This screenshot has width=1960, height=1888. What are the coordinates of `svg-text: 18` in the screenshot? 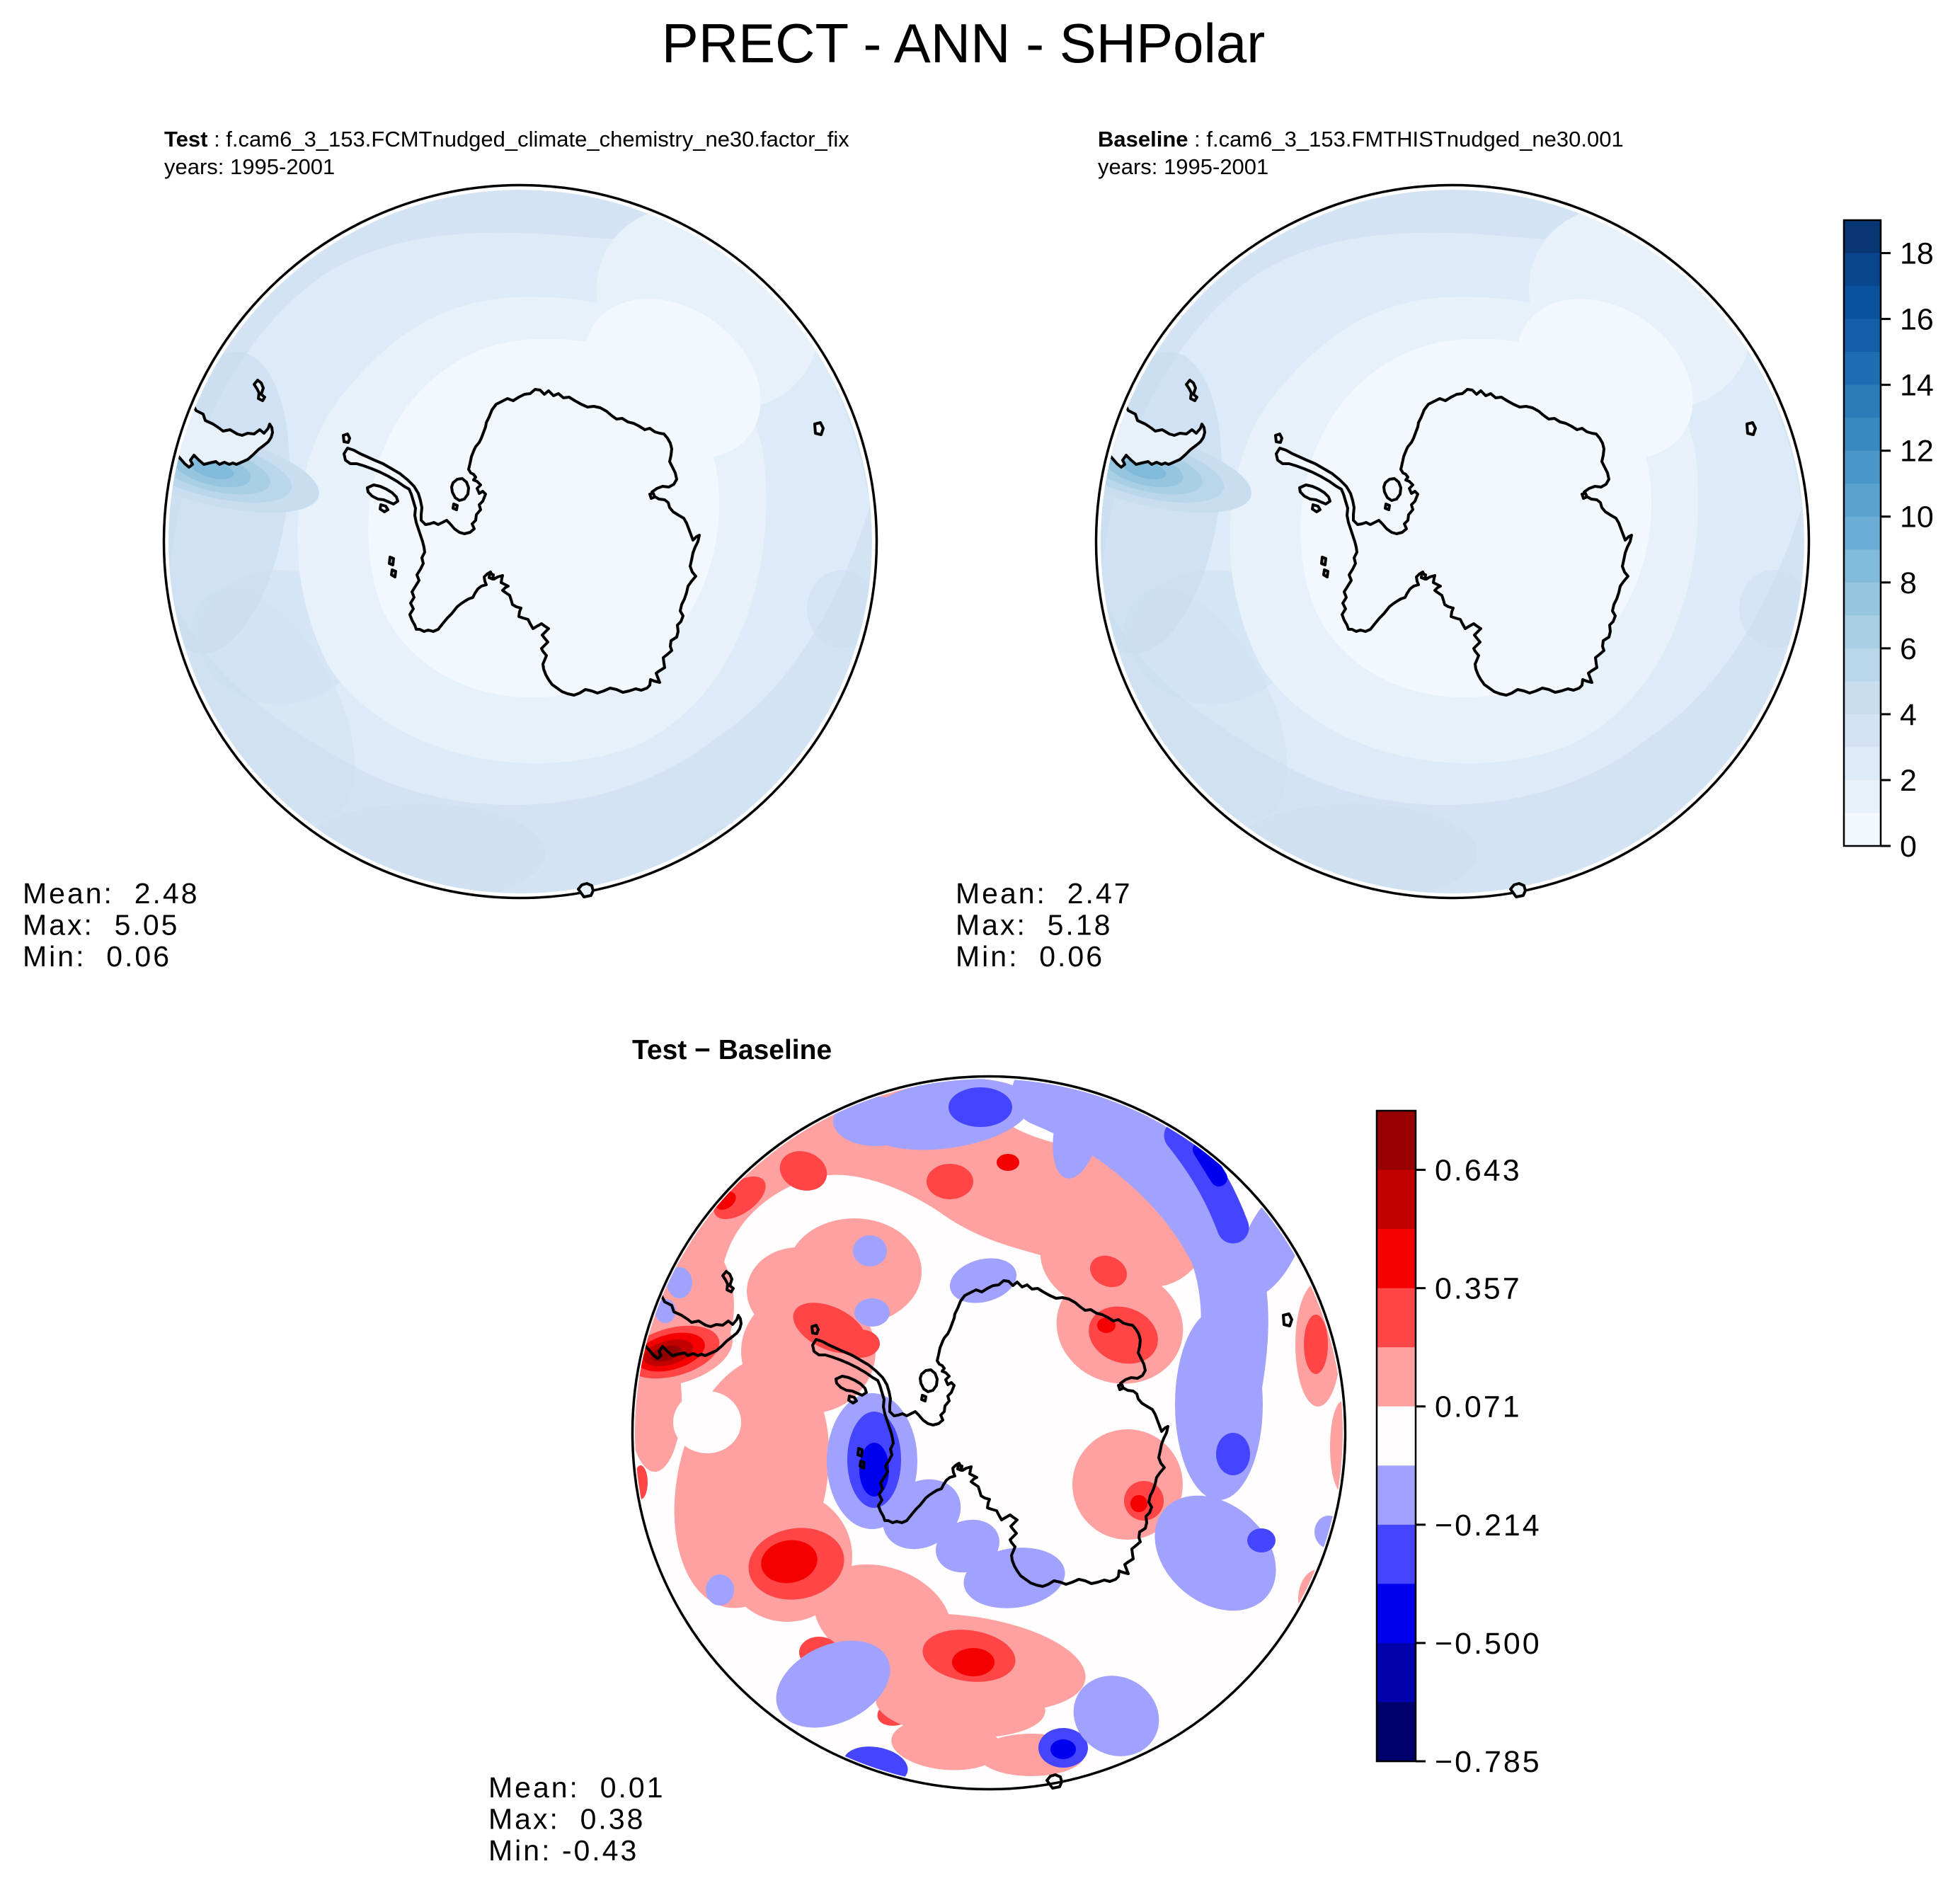 It's located at (1917, 254).